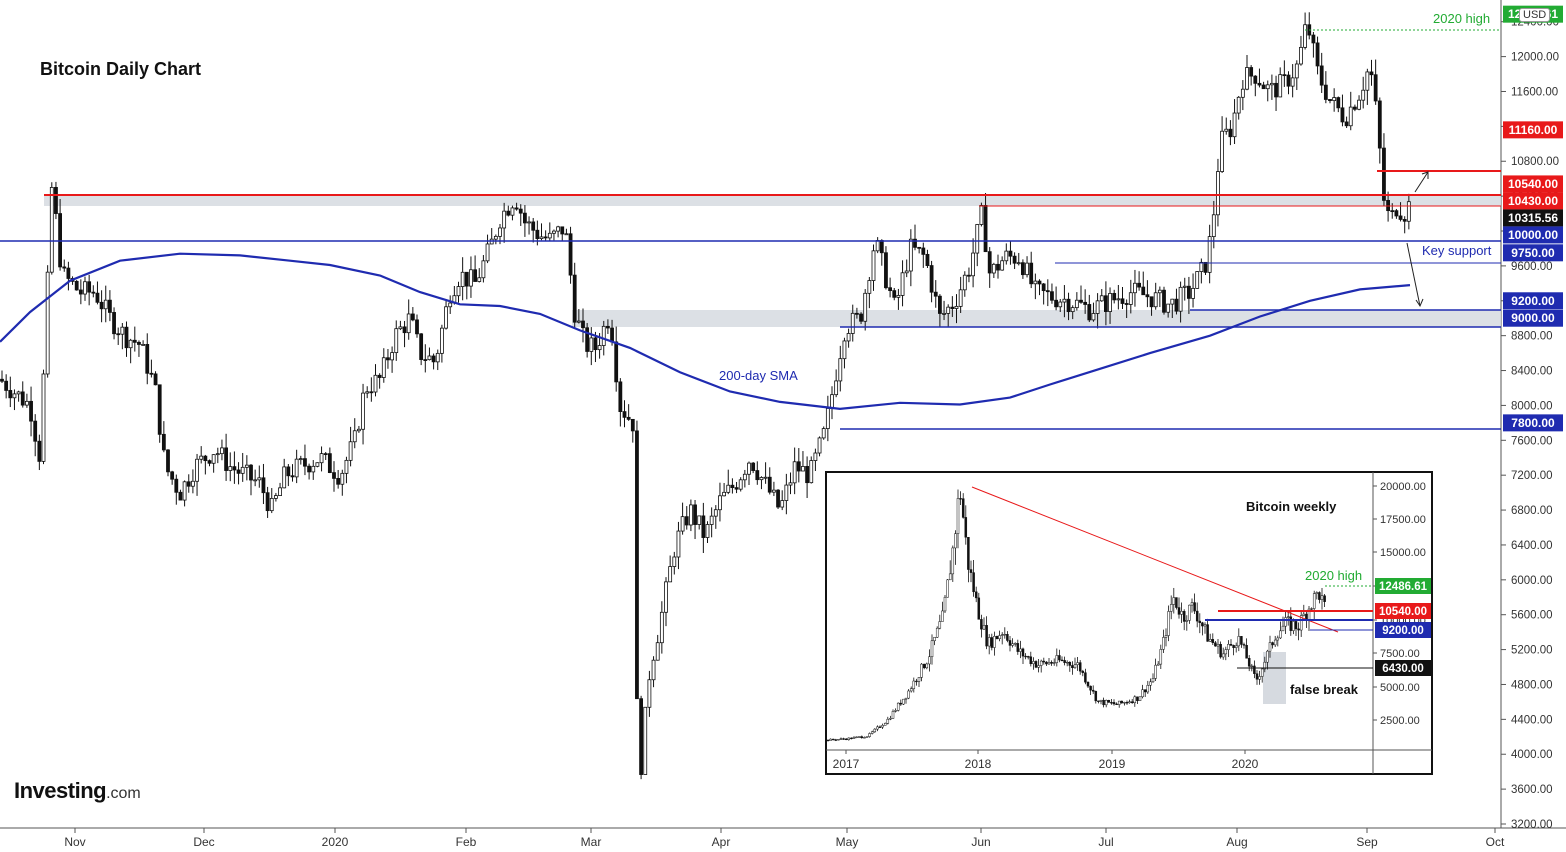  Describe the element at coordinates (1333, 575) in the screenshot. I see `inset-label-2020-high: 2020 high` at that location.